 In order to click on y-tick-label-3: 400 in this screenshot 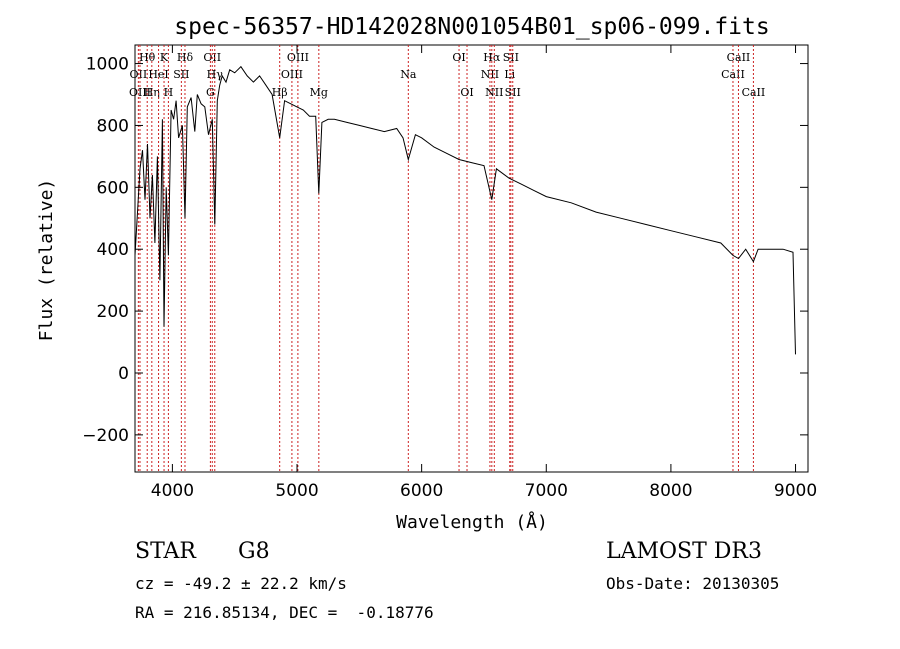, I will do `click(113, 250)`.